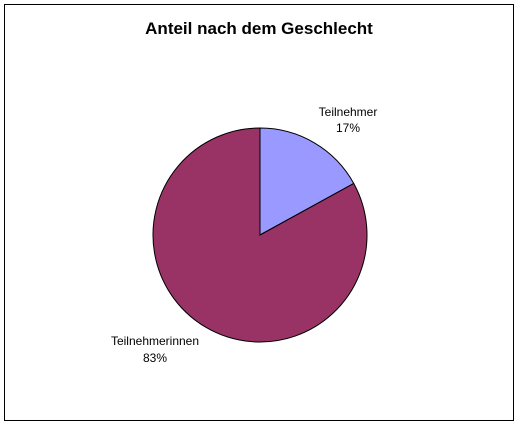  I want to click on slice-label-teilnehmerinnen-percent: 83%, so click(155, 358).